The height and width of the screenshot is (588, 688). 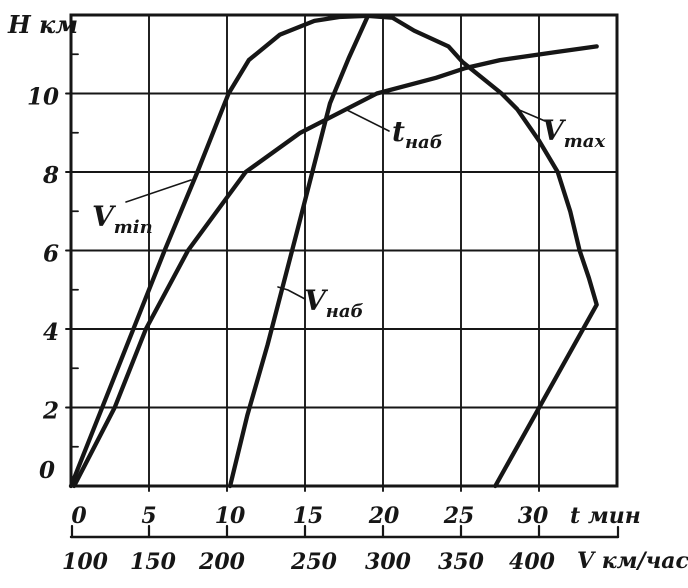 I want to click on y-tick-label: 2, so click(x=50, y=411).